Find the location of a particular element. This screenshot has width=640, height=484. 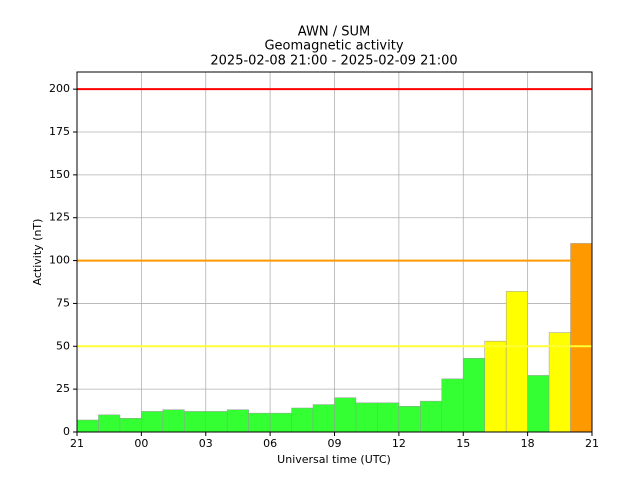

x-tick-label: 09 is located at coordinates (335, 443).